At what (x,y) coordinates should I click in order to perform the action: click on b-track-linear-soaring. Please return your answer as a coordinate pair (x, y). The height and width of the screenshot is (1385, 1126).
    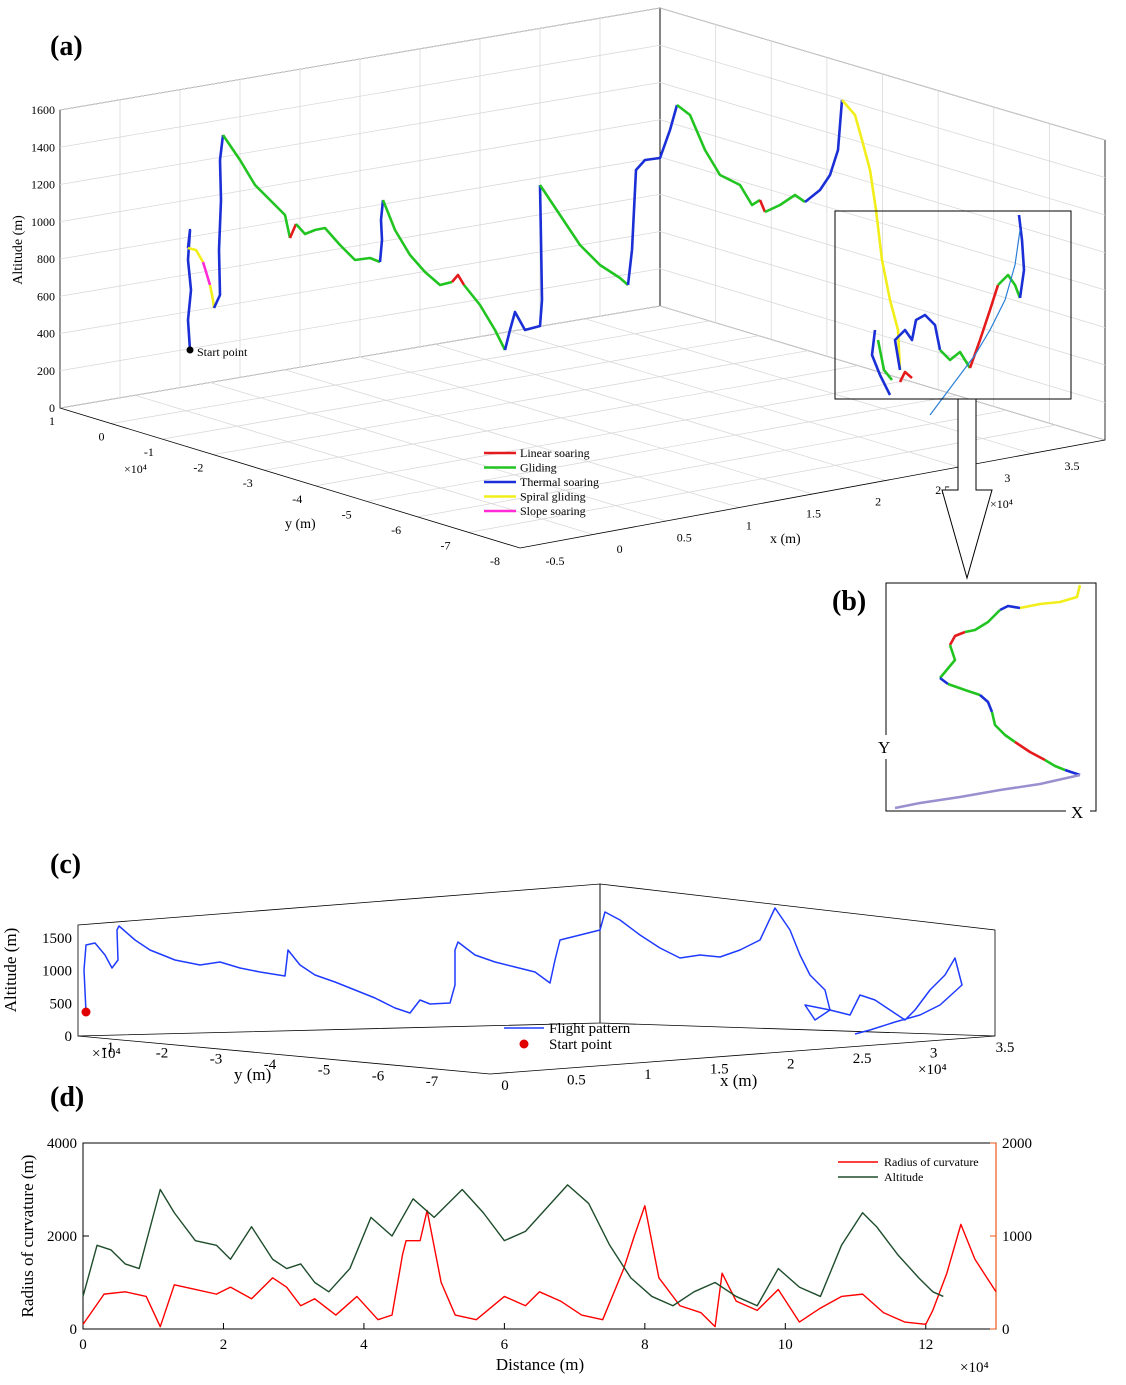
    Looking at the image, I should click on (957, 638).